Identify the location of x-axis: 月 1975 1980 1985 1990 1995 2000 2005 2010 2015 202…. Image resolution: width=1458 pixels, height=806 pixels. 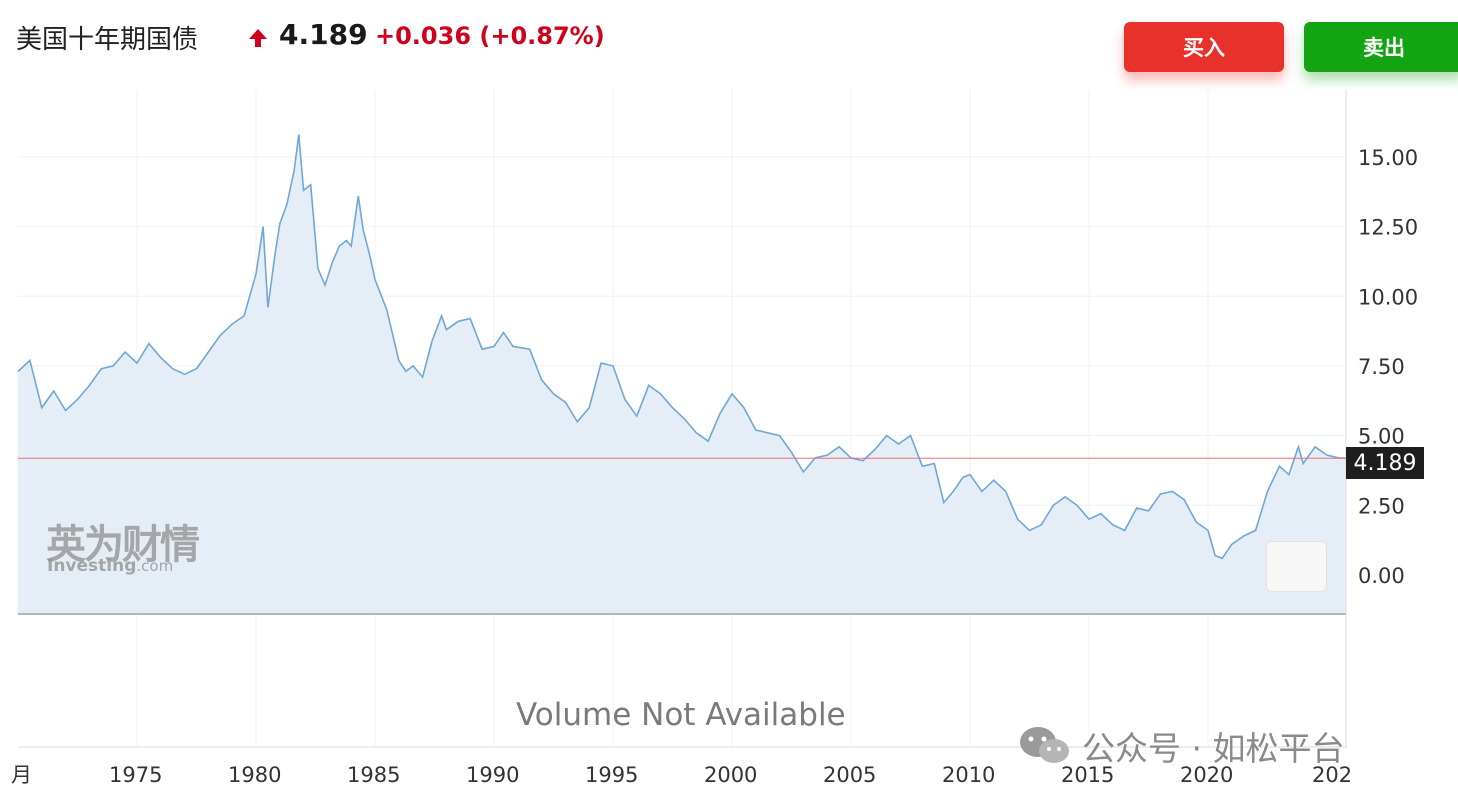
(681, 775).